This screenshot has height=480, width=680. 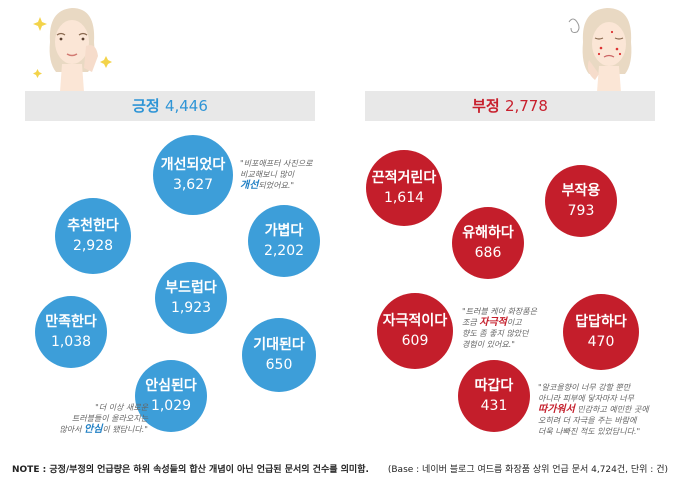 I want to click on quote-highlight: 안심, so click(x=93, y=429).